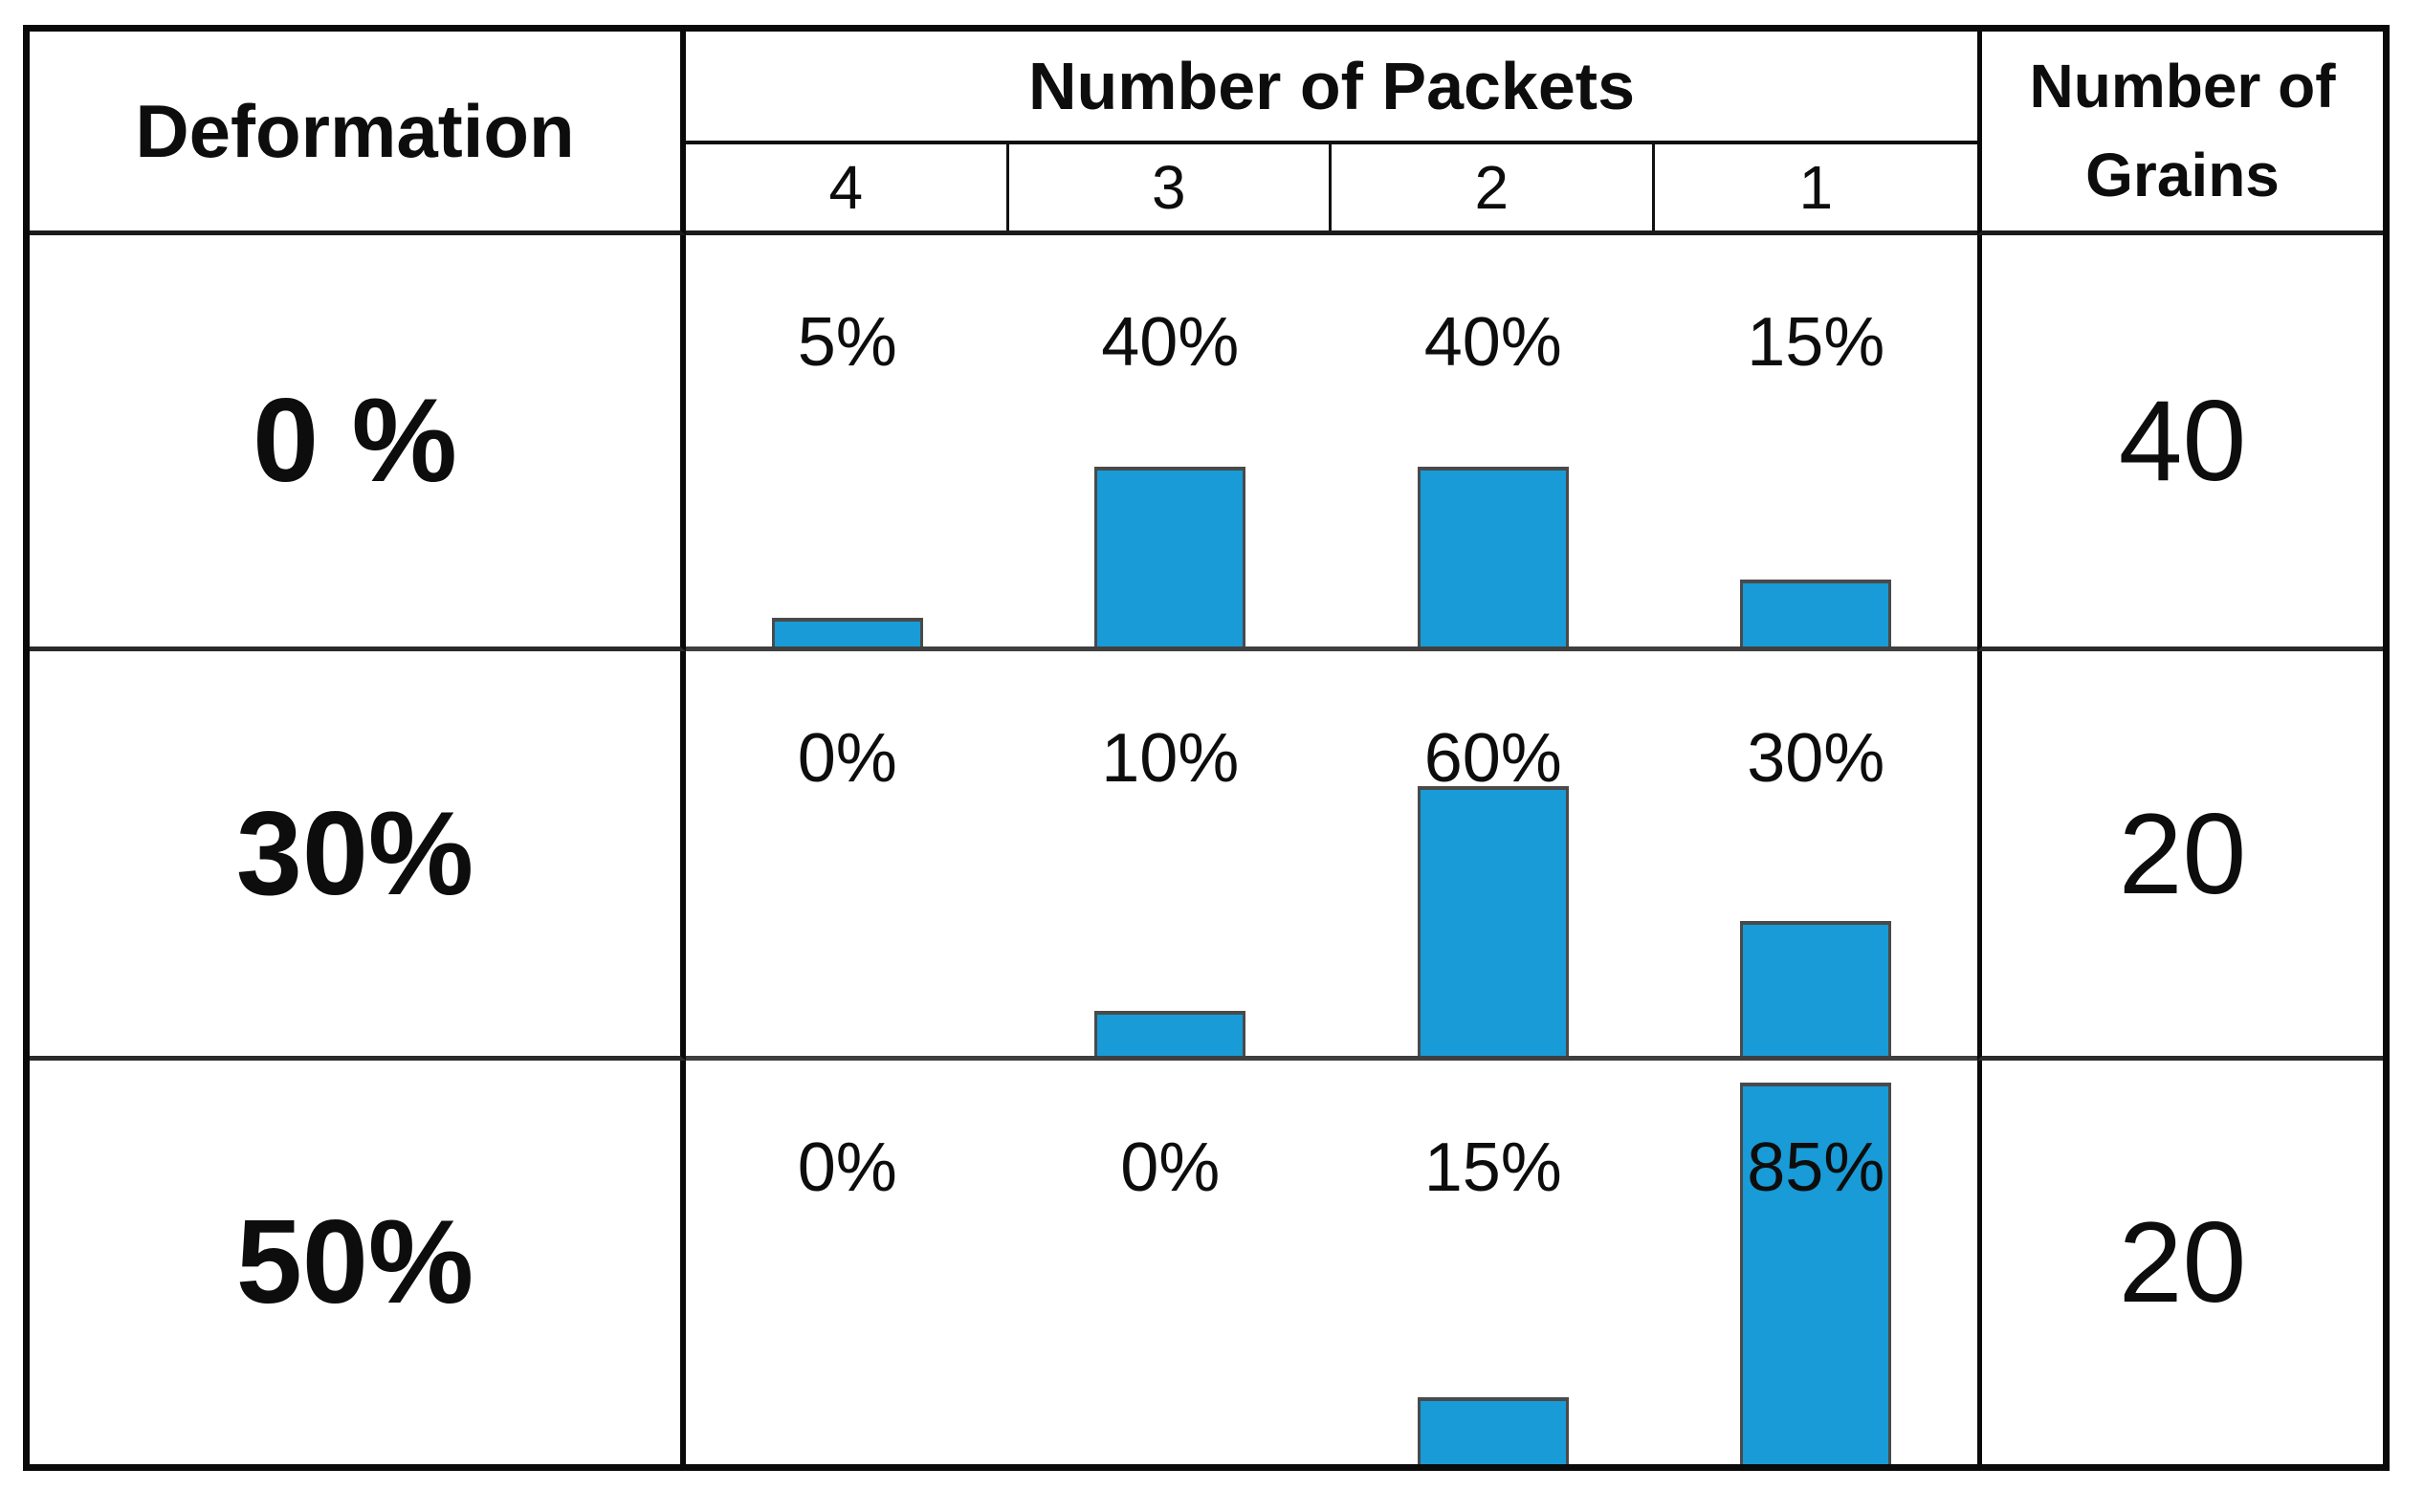 Image resolution: width=2424 pixels, height=1512 pixels. I want to click on grains-value-row3: 20, so click(2180, 1262).